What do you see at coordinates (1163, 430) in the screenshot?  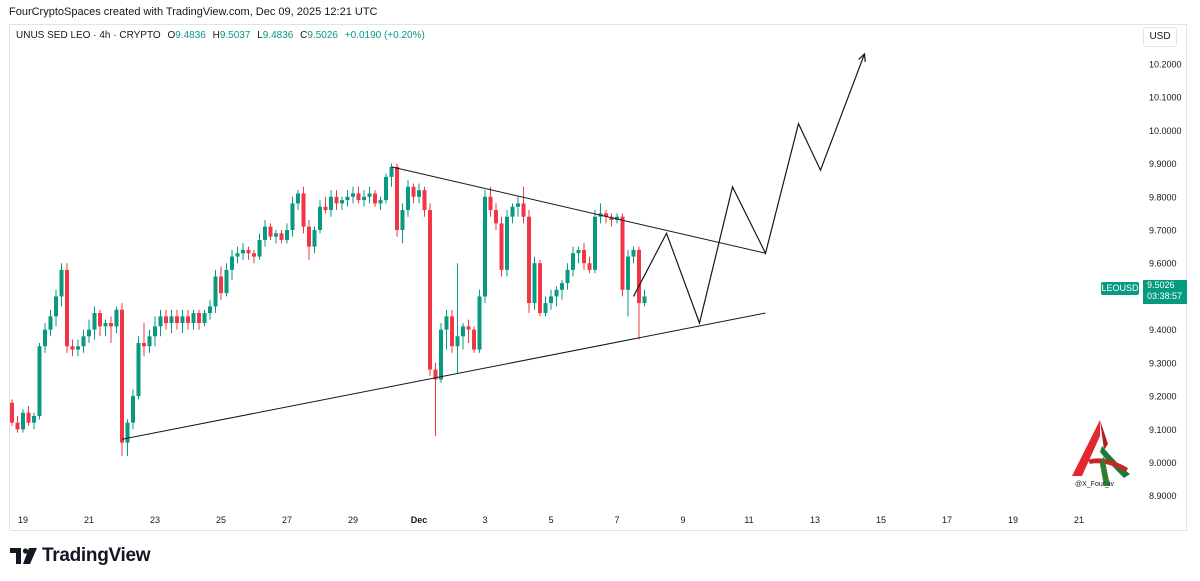 I see `y-tick-label: 9.1000` at bounding box center [1163, 430].